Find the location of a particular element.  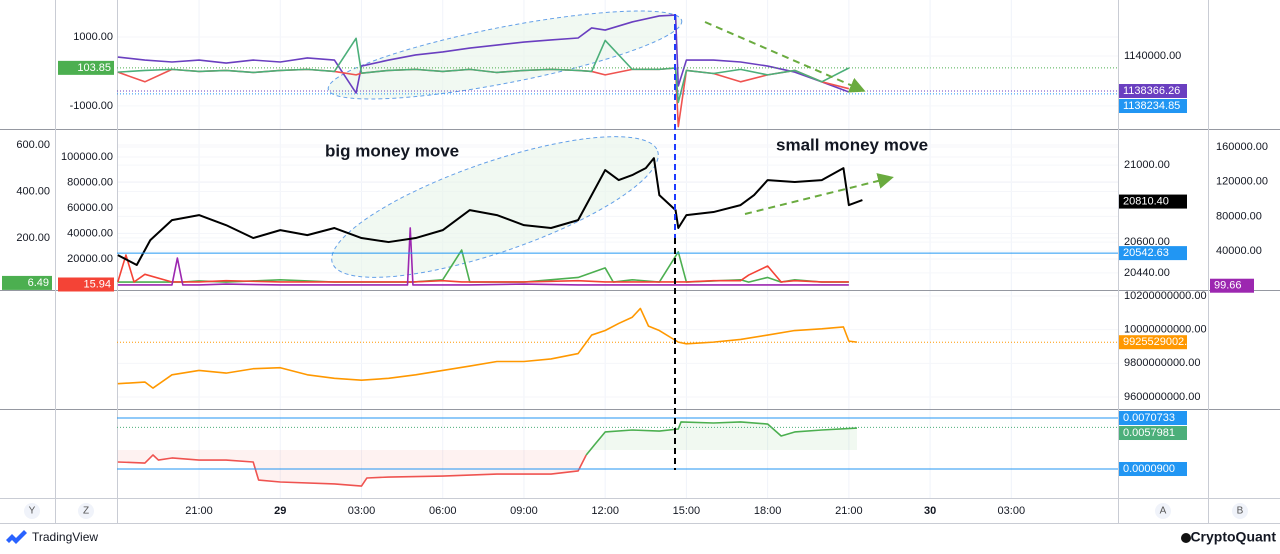

price-badge-label: 103.85 is located at coordinates (94, 68).